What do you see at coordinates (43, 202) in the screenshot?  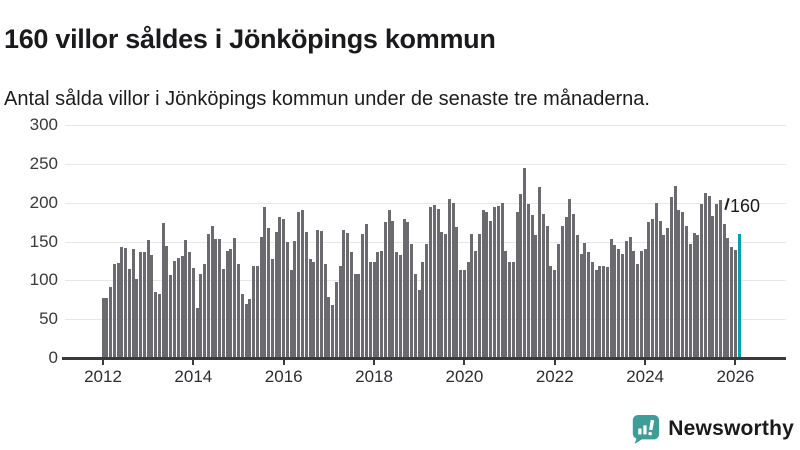 I see `y-tick-label: 200` at bounding box center [43, 202].